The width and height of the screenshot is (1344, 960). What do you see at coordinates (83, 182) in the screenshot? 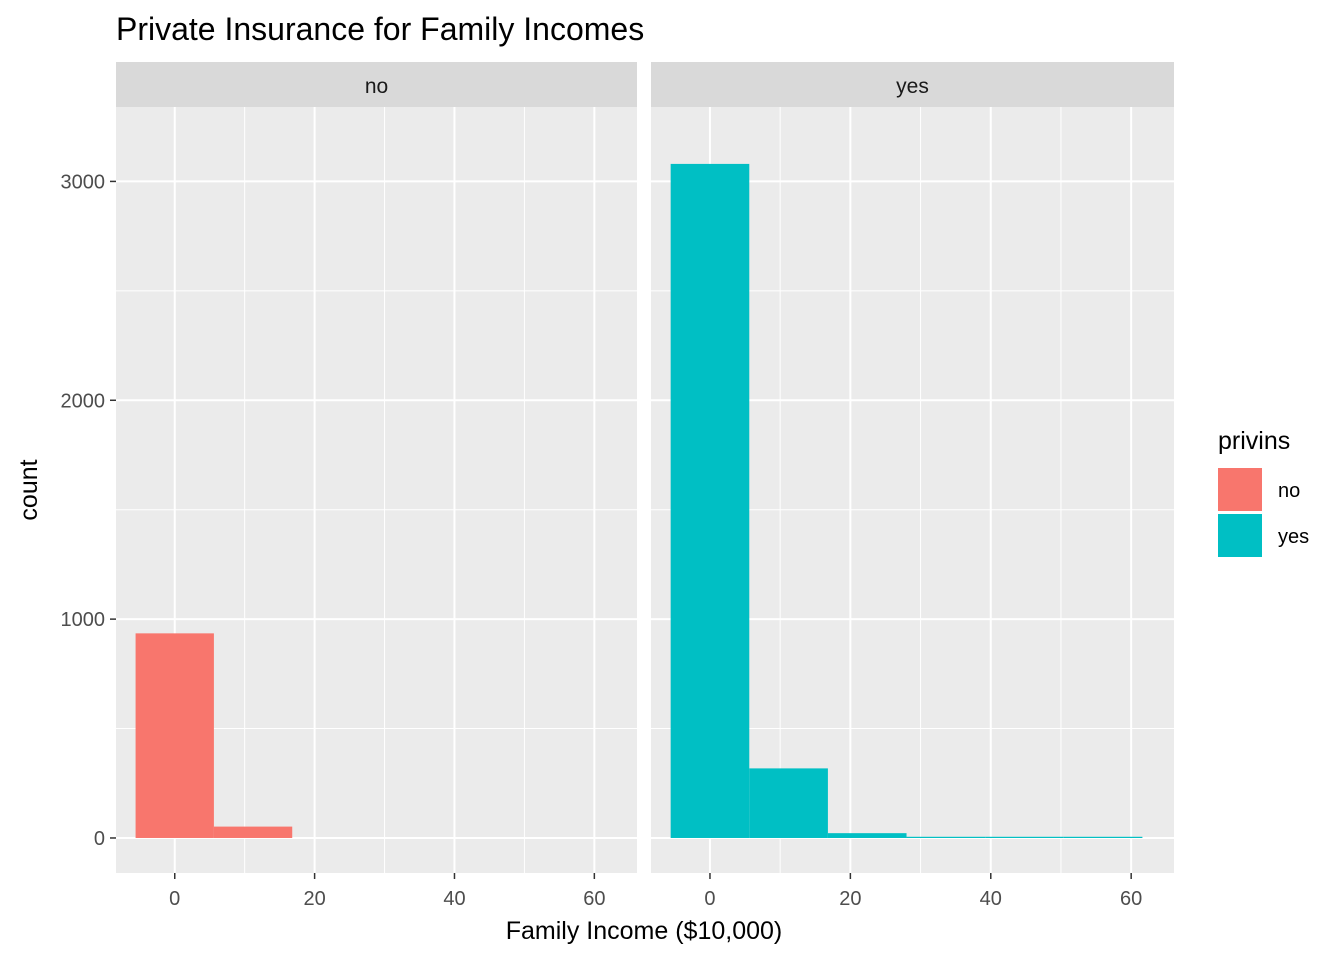
I see `y-tick-label: 3000` at bounding box center [83, 182].